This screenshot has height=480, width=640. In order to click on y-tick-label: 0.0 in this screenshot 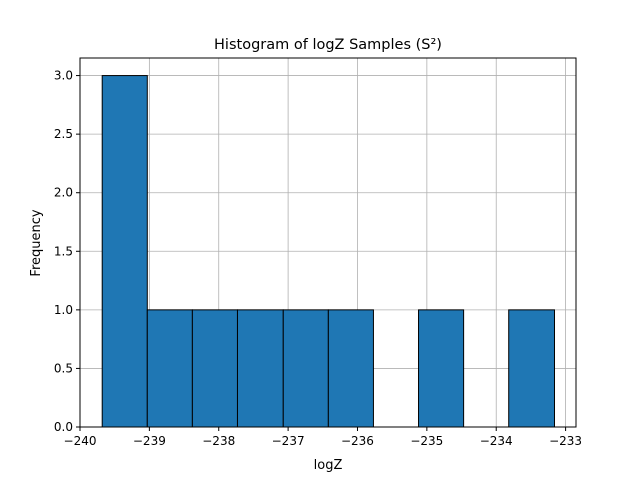, I will do `click(63, 427)`.